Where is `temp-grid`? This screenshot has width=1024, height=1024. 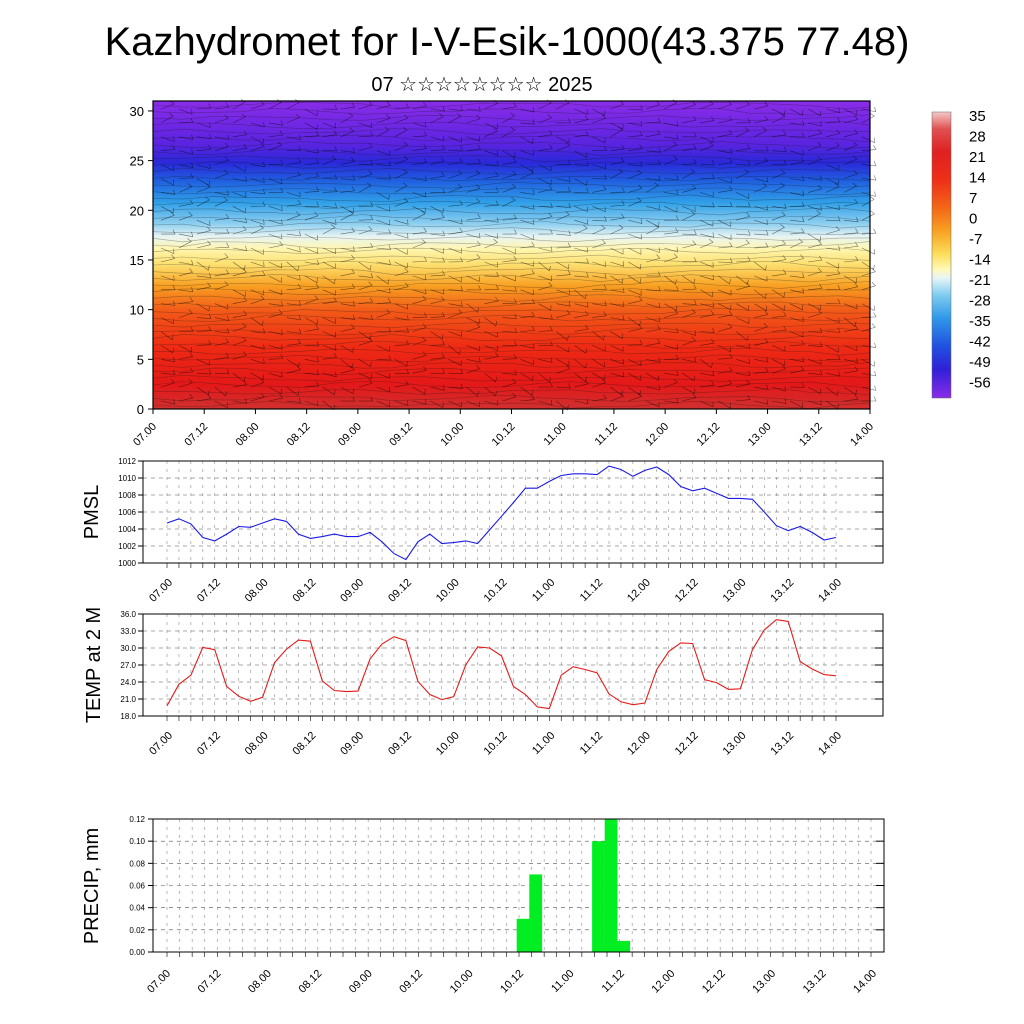 temp-grid is located at coordinates (513, 667).